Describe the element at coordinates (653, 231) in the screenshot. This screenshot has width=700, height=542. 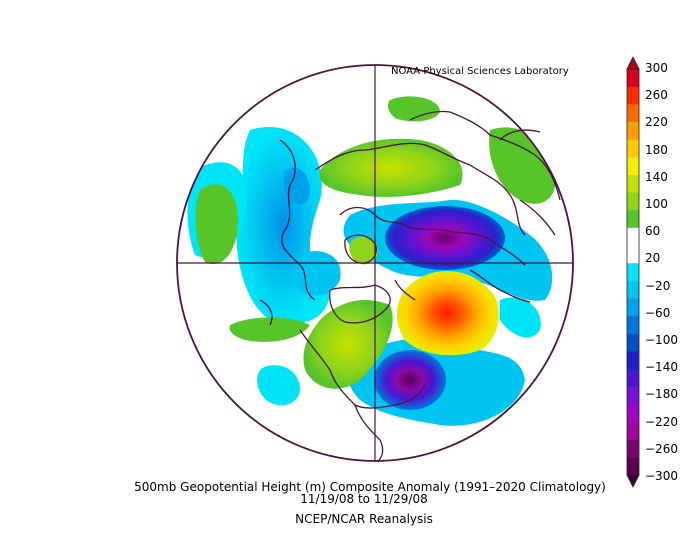
I see `colorbar-label: 60` at that location.